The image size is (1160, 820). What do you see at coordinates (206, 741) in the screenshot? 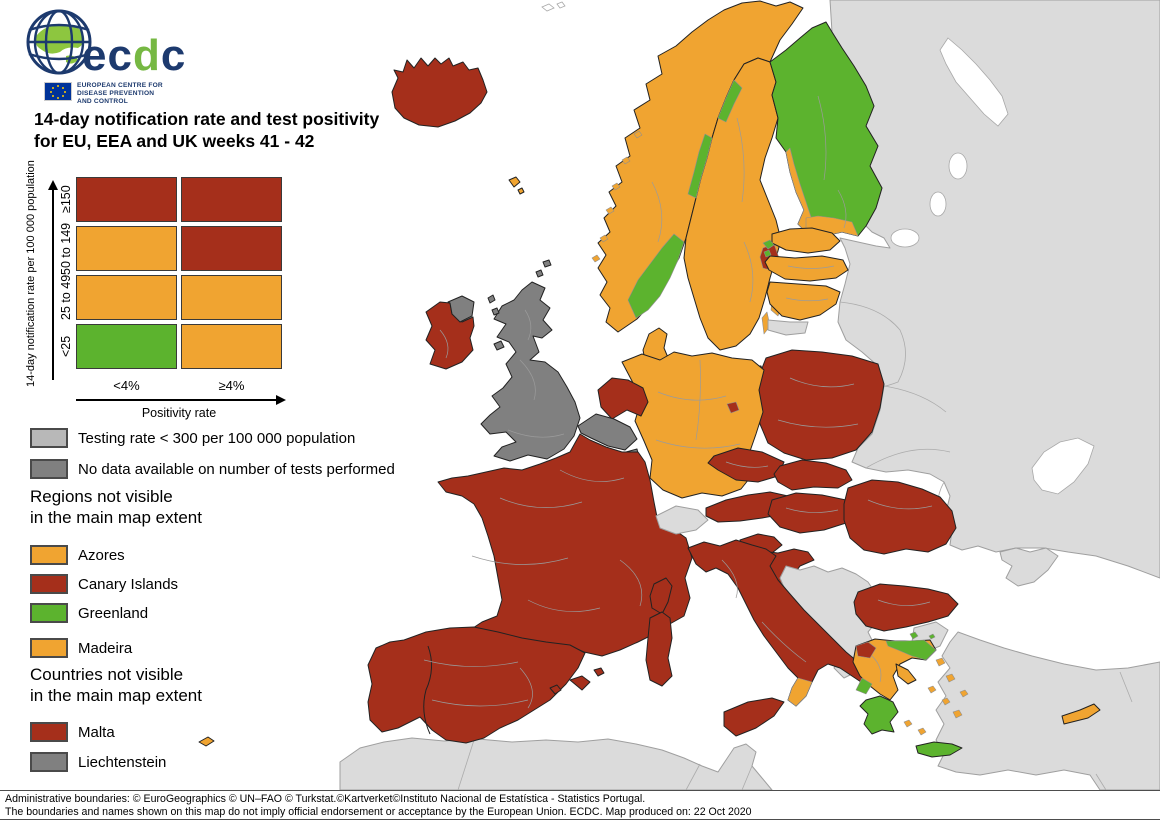
I see `map-region-madeira` at bounding box center [206, 741].